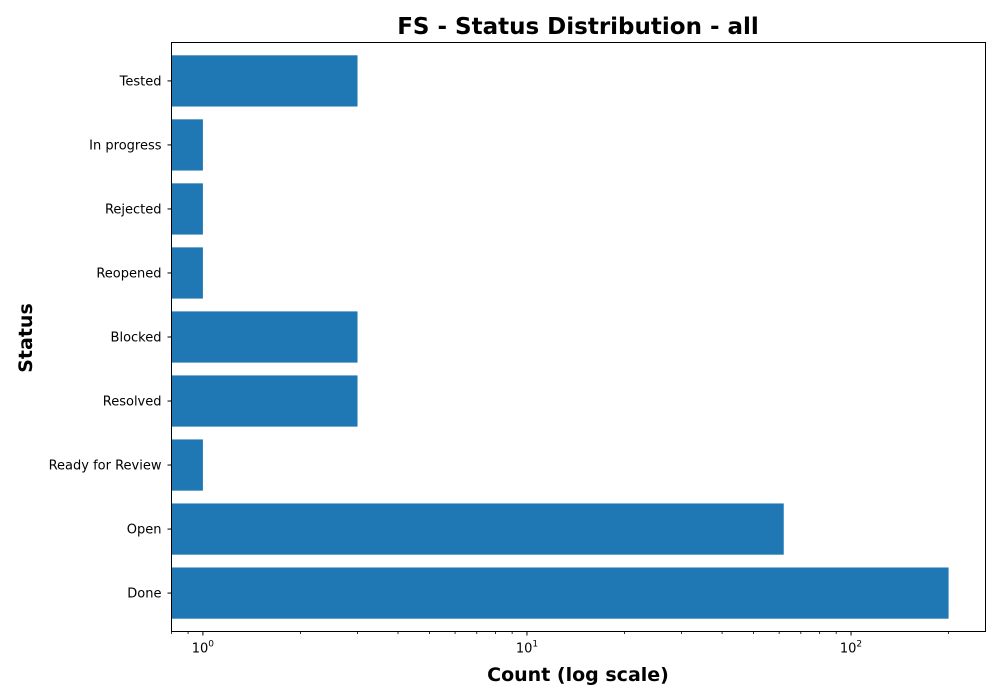 The width and height of the screenshot is (1000, 700). I want to click on bar-rejected, so click(187, 209).